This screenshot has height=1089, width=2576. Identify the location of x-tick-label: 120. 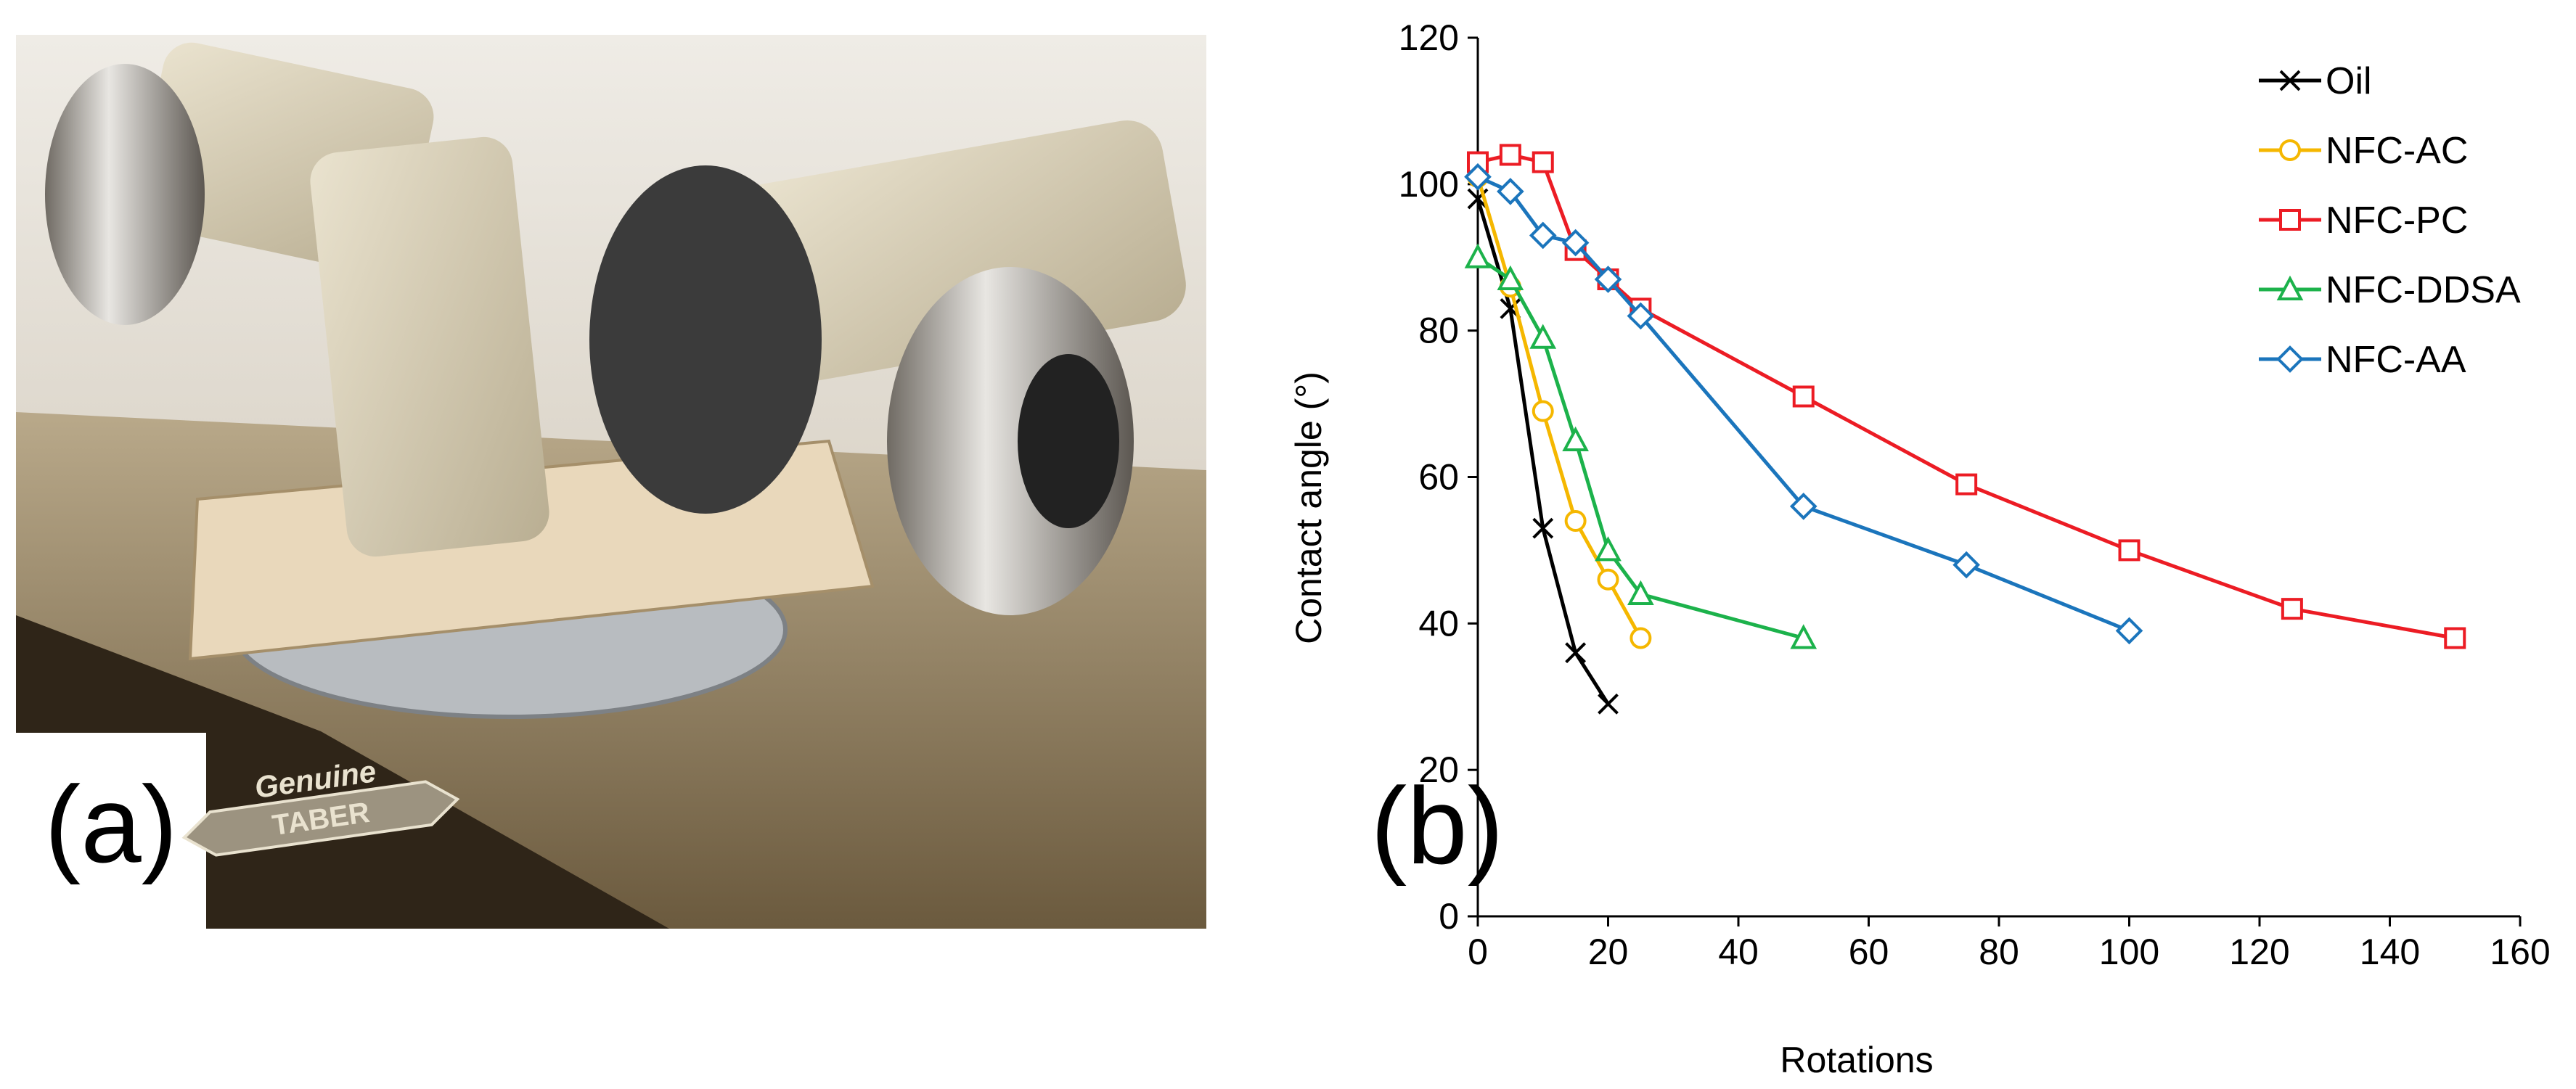
(2259, 952).